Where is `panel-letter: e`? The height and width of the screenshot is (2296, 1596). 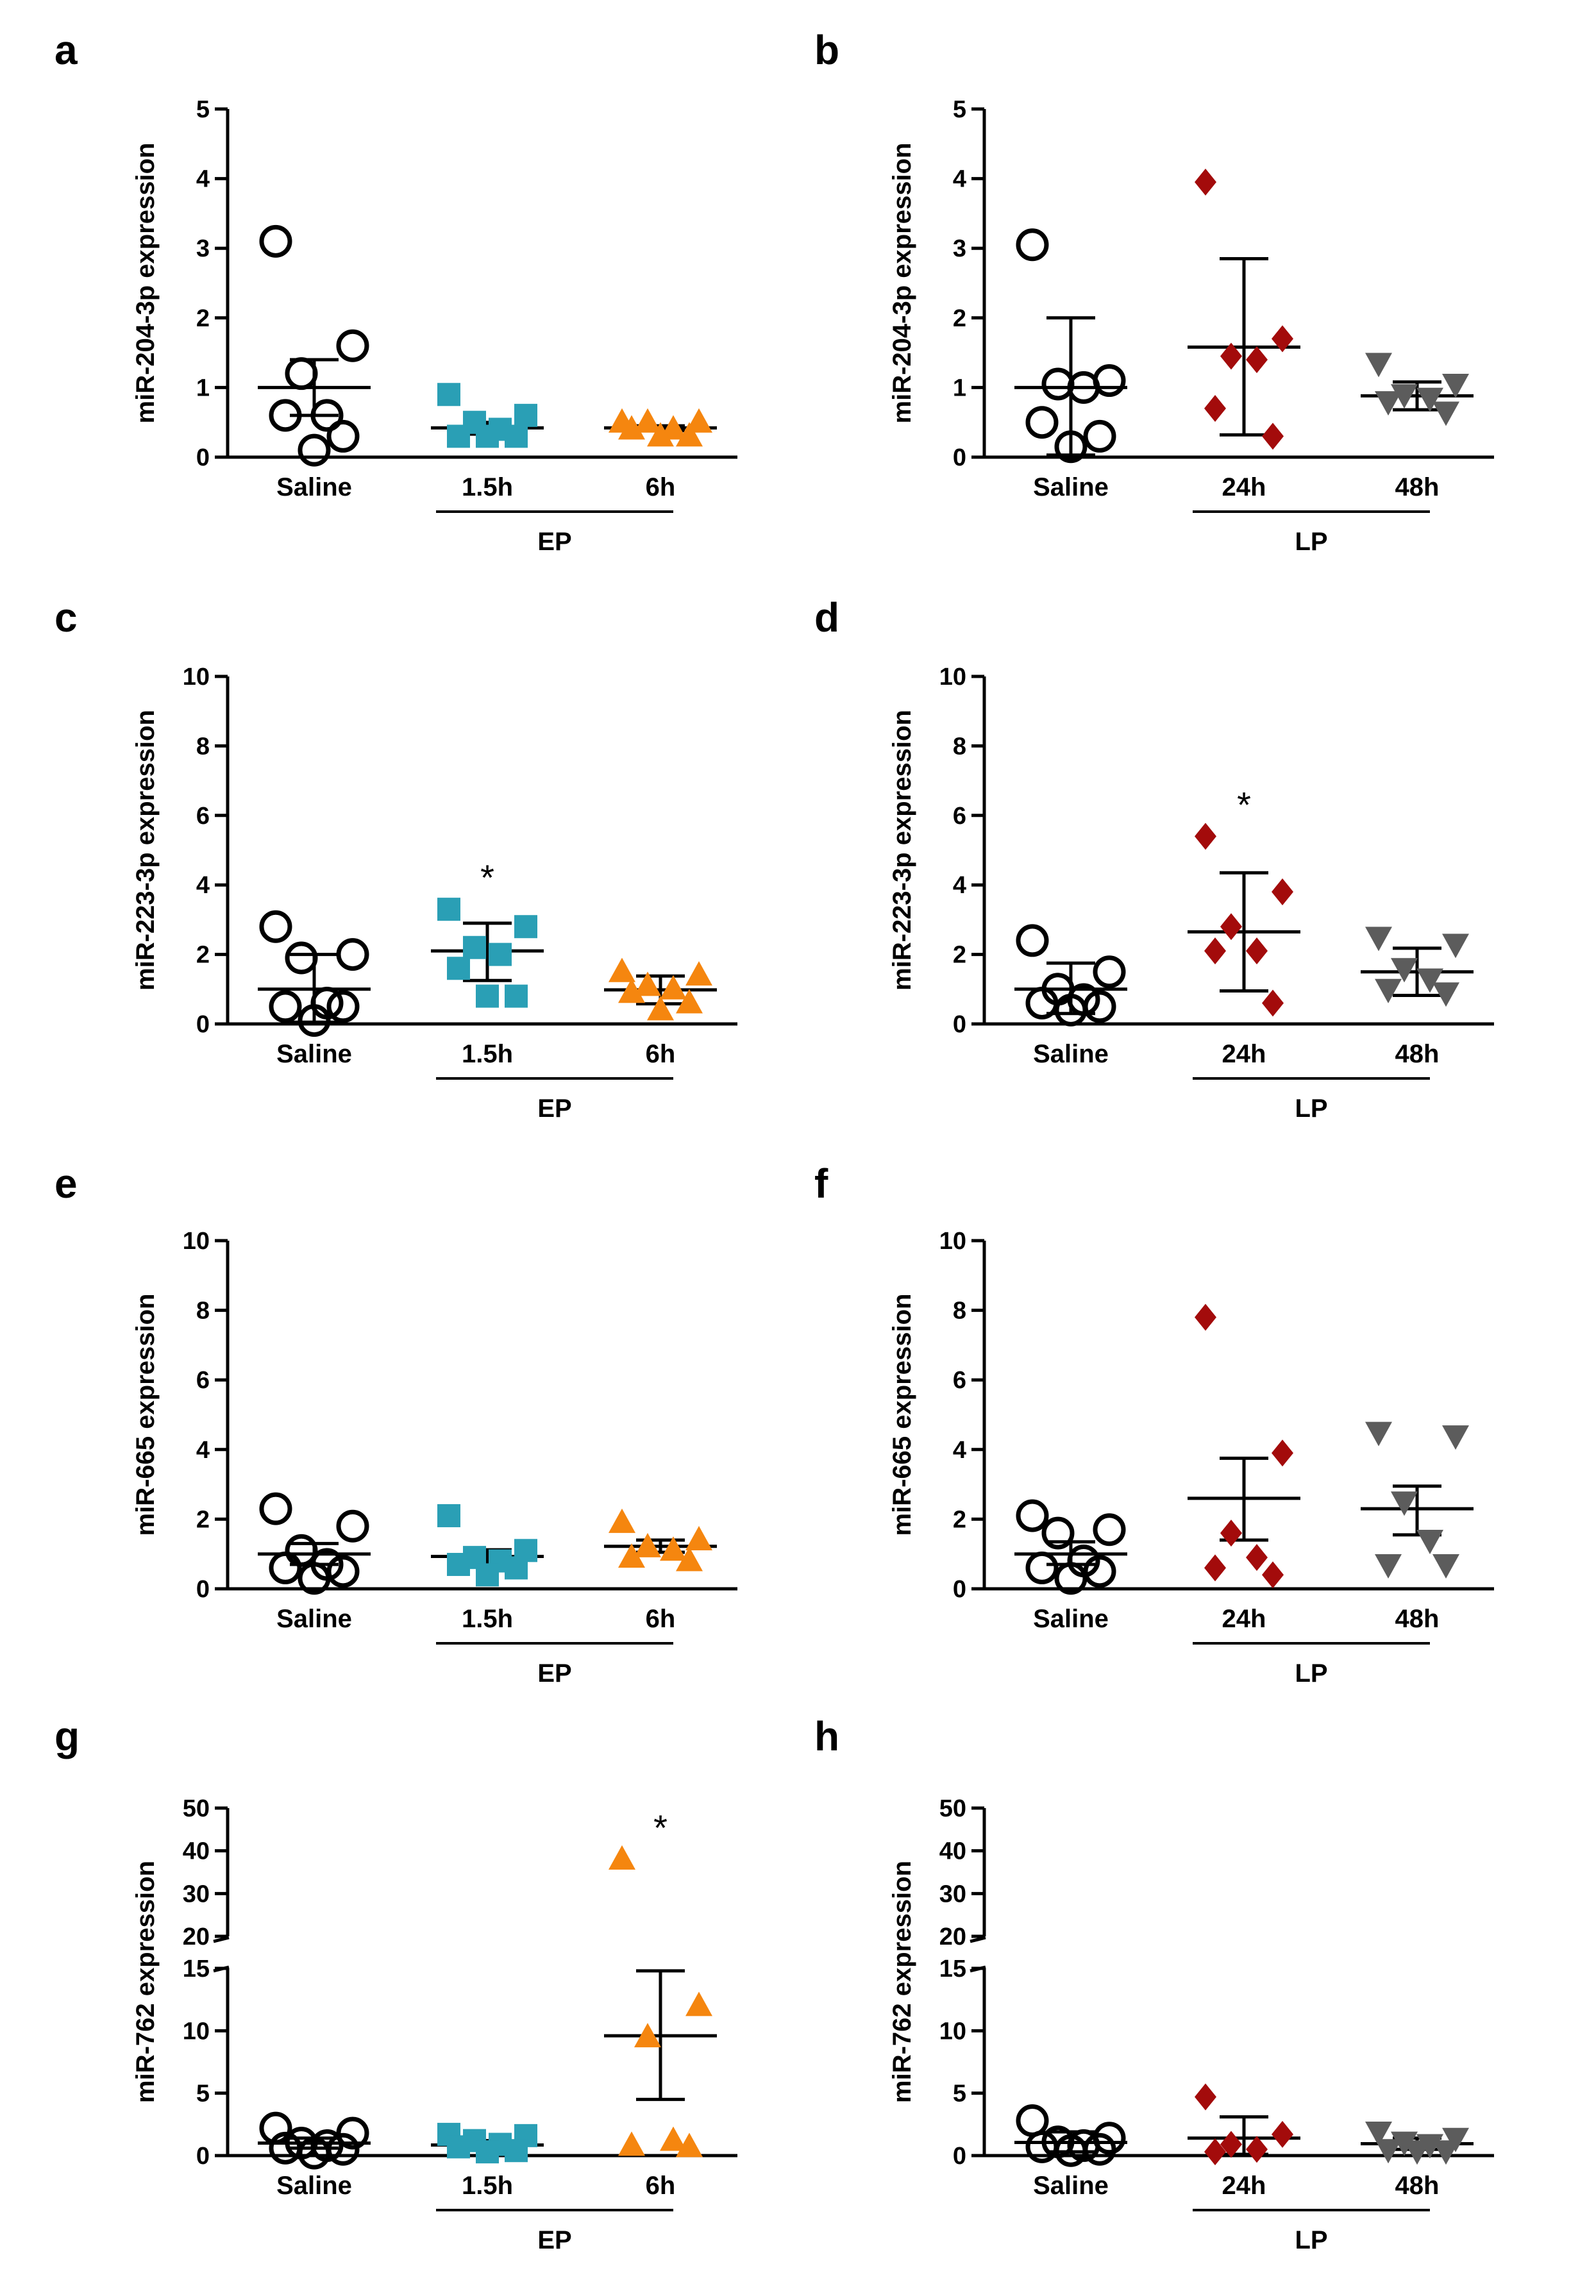
panel-letter: e is located at coordinates (66, 1184).